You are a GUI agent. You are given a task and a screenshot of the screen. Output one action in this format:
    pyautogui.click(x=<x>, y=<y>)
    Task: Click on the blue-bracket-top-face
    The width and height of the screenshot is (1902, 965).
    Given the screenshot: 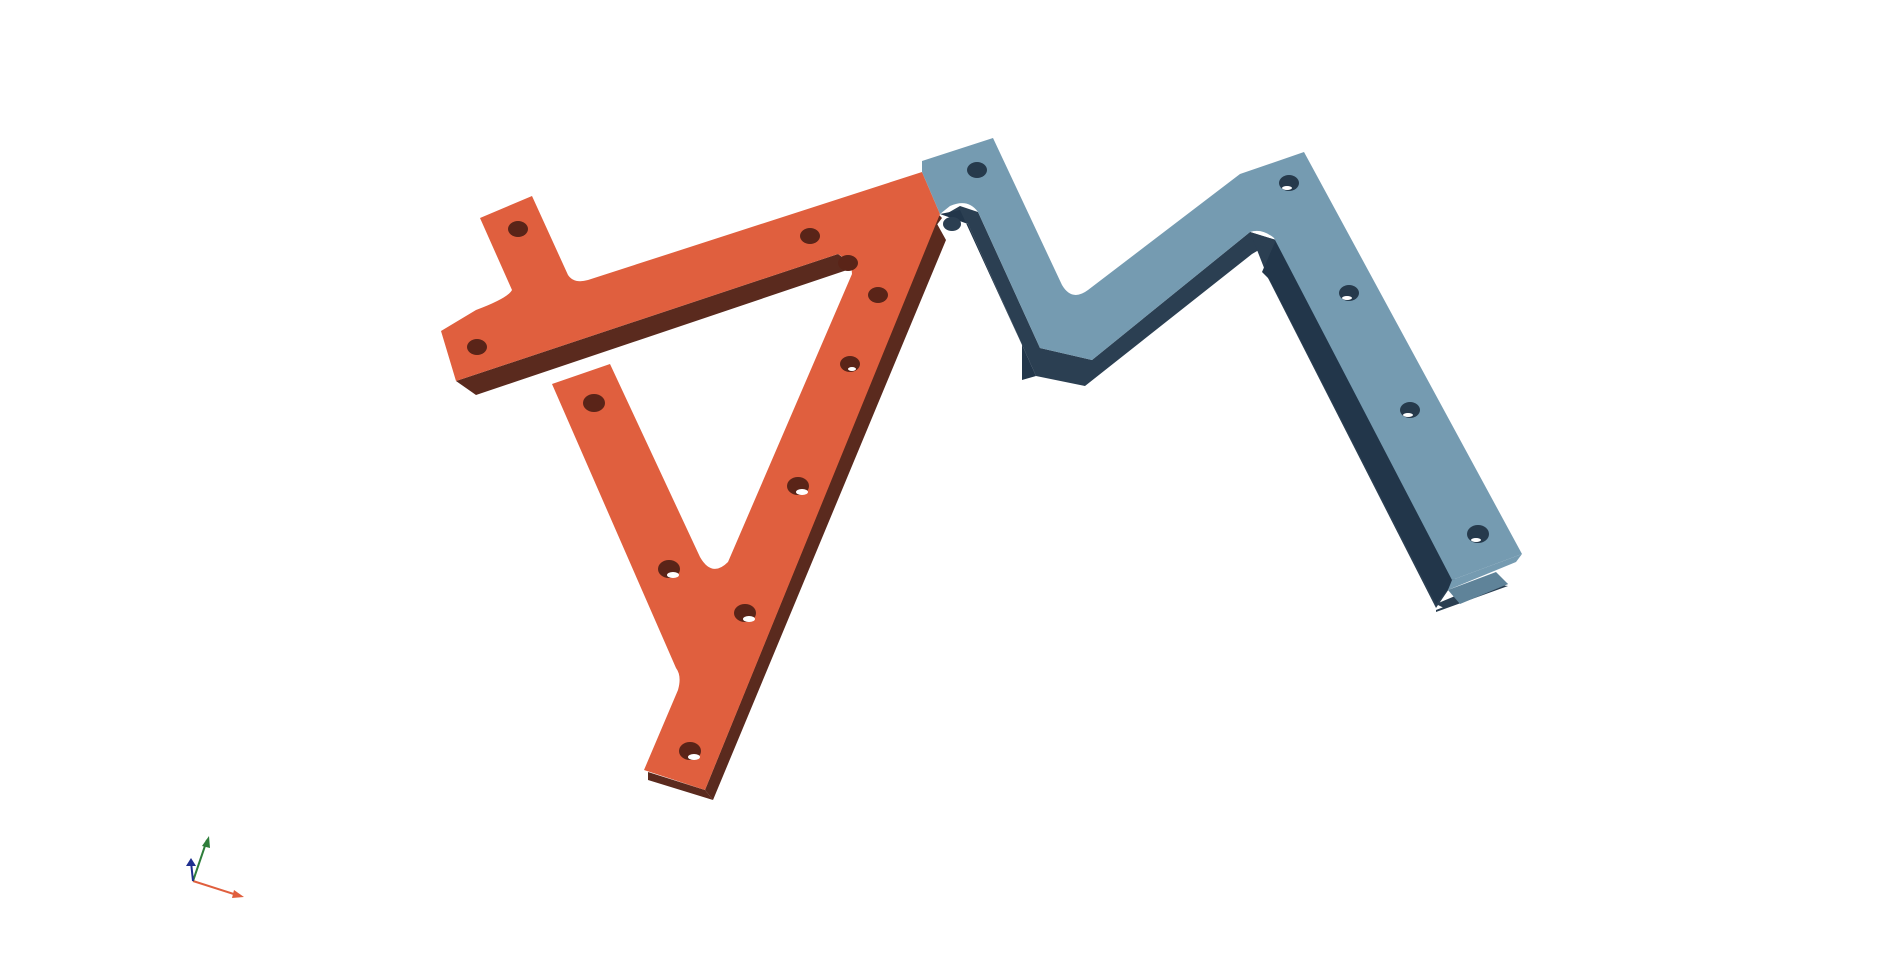 What is the action you would take?
    pyautogui.click(x=1222, y=359)
    